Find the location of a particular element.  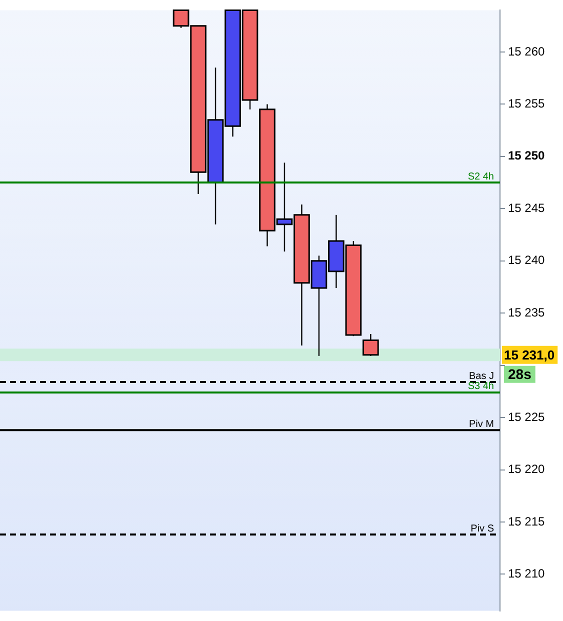

y-tick-label: 15 260 is located at coordinates (527, 51).